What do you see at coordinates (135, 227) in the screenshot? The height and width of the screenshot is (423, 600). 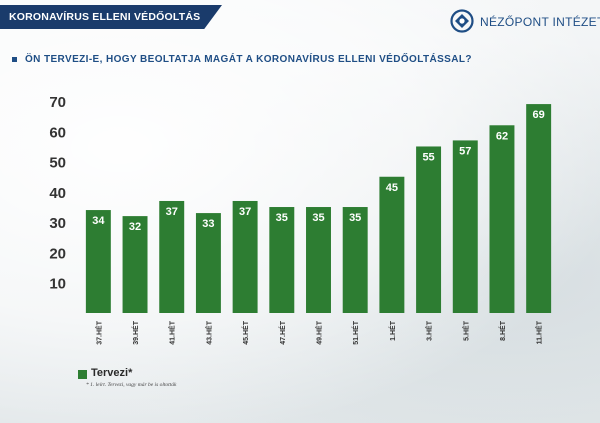 I see `bar-value-label: 32` at bounding box center [135, 227].